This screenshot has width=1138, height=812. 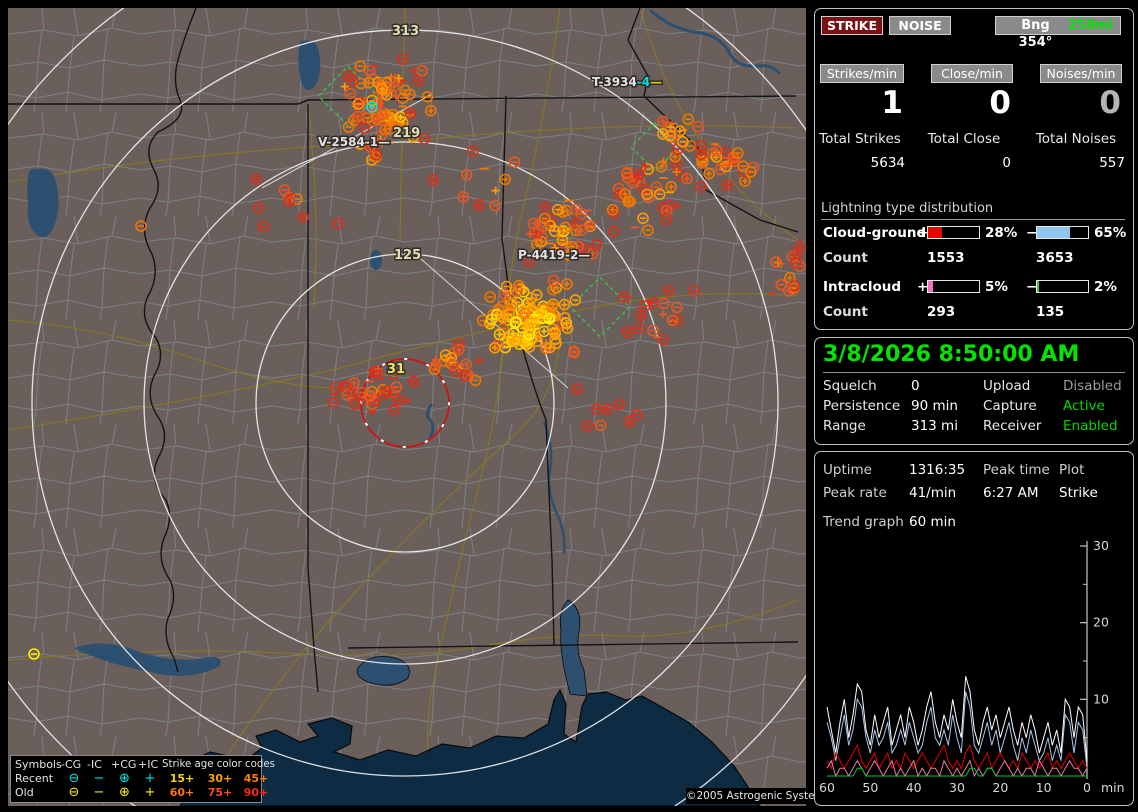 What do you see at coordinates (218, 764) in the screenshot?
I see `legend-cell: Strike age color codes` at bounding box center [218, 764].